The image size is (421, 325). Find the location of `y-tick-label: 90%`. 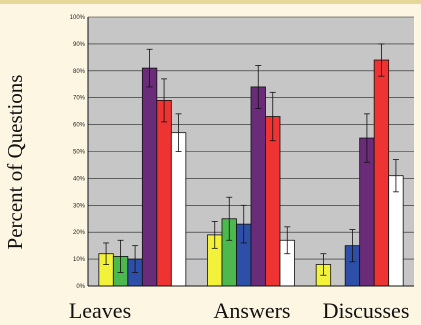

y-tick-label: 90% is located at coordinates (79, 45).